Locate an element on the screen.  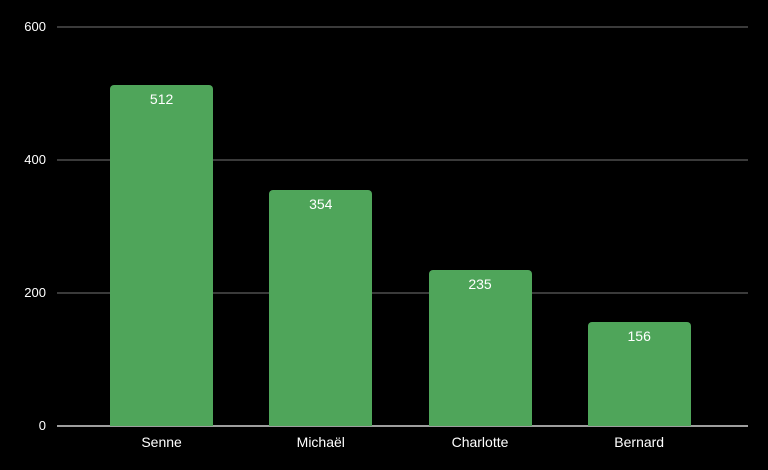
x-axis-label: Bernard is located at coordinates (639, 442).